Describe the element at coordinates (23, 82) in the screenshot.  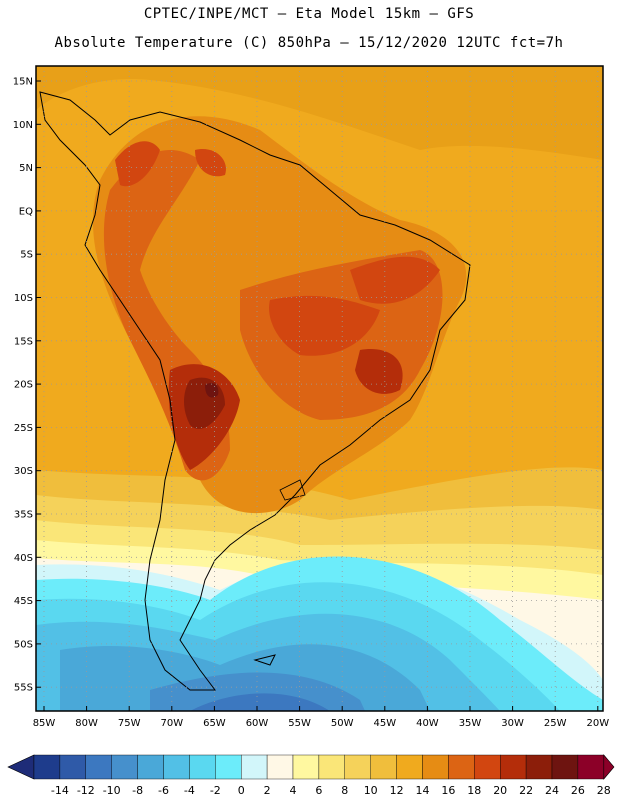
I see `lat-label: 15N` at that location.